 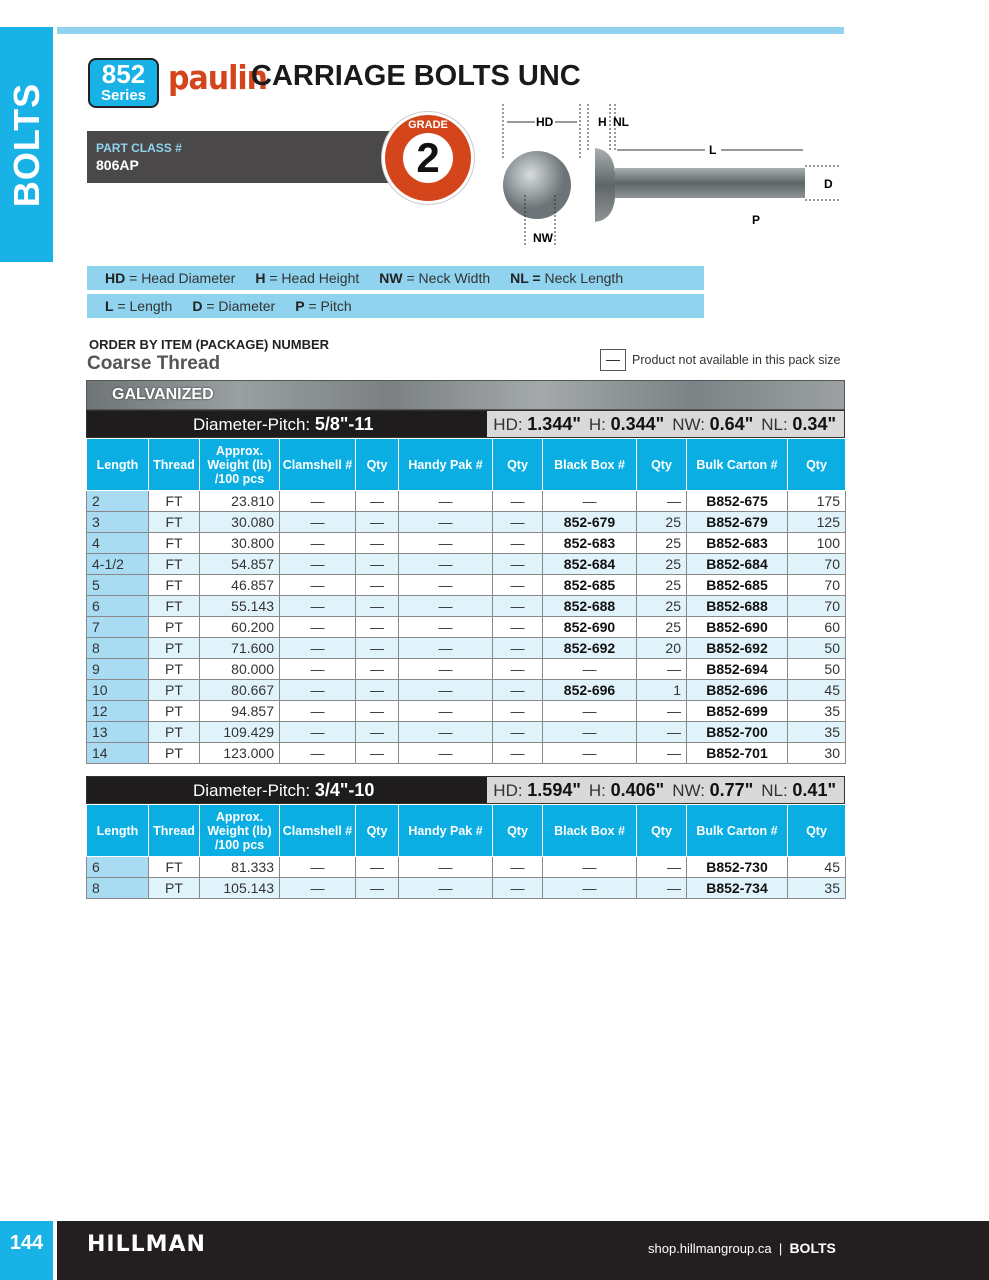 What do you see at coordinates (466, 564) in the screenshot?
I see `table-row: 4-1/2 FT 54.857— — — —852-684 25 B852-684 70` at bounding box center [466, 564].